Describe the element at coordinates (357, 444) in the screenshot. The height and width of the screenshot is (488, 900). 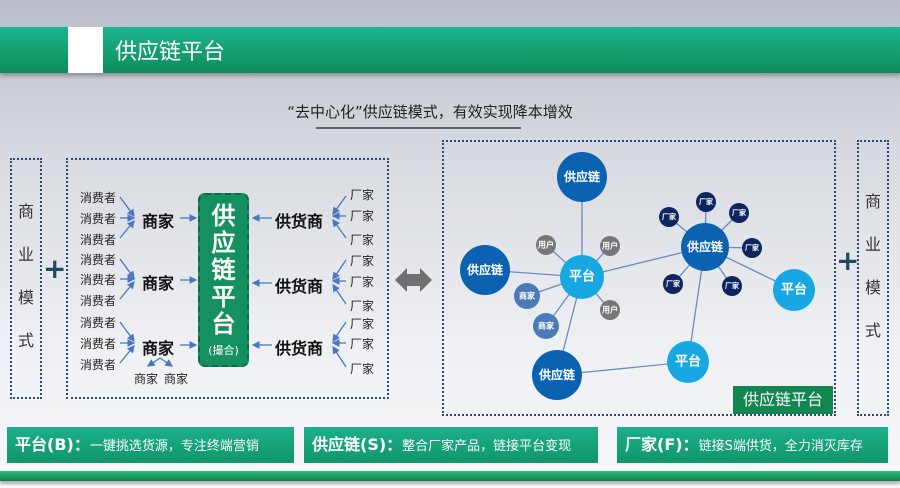
I see `card-key: 供应链(S)：` at that location.